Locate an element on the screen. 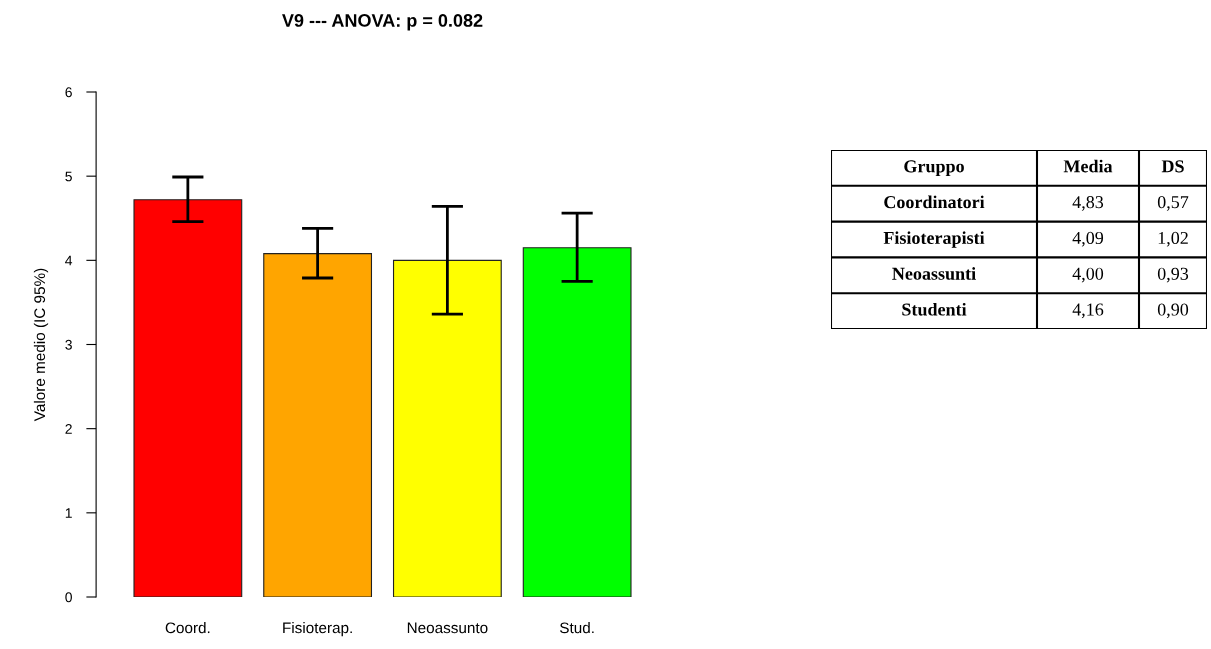  y-tick-label: 0 is located at coordinates (68, 597).